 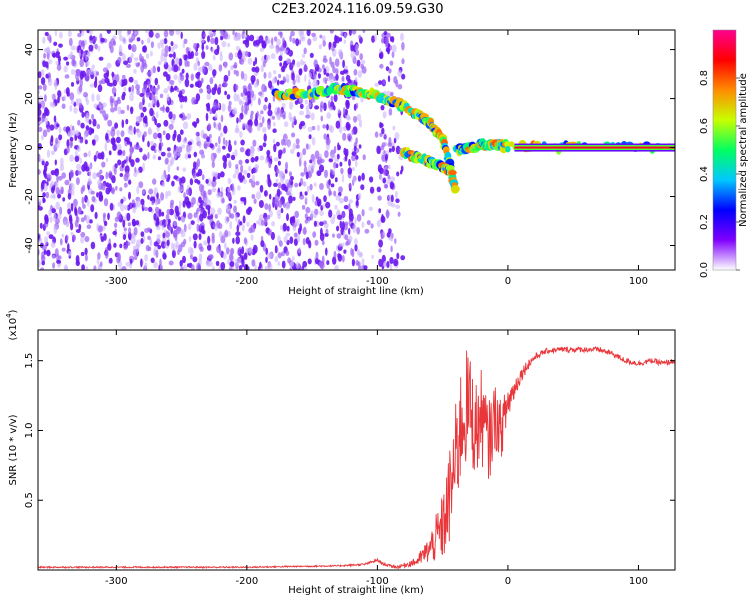 What do you see at coordinates (29, 361) in the screenshot?
I see `snr-y-tick-label: 1.5` at bounding box center [29, 361].